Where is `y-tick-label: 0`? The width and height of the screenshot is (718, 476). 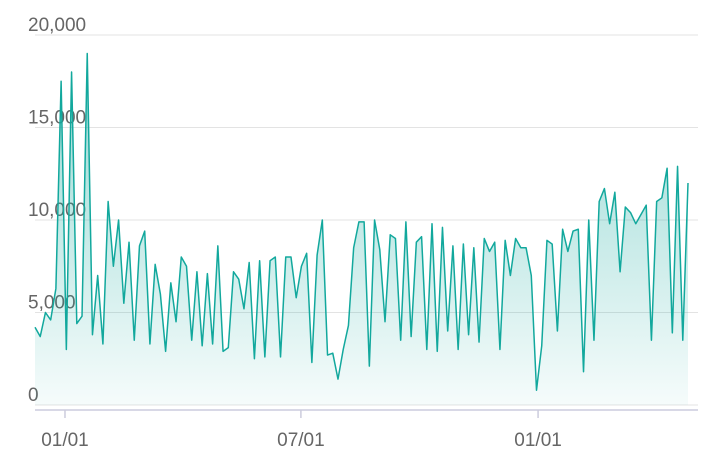 y-tick-label: 0 is located at coordinates (33, 395).